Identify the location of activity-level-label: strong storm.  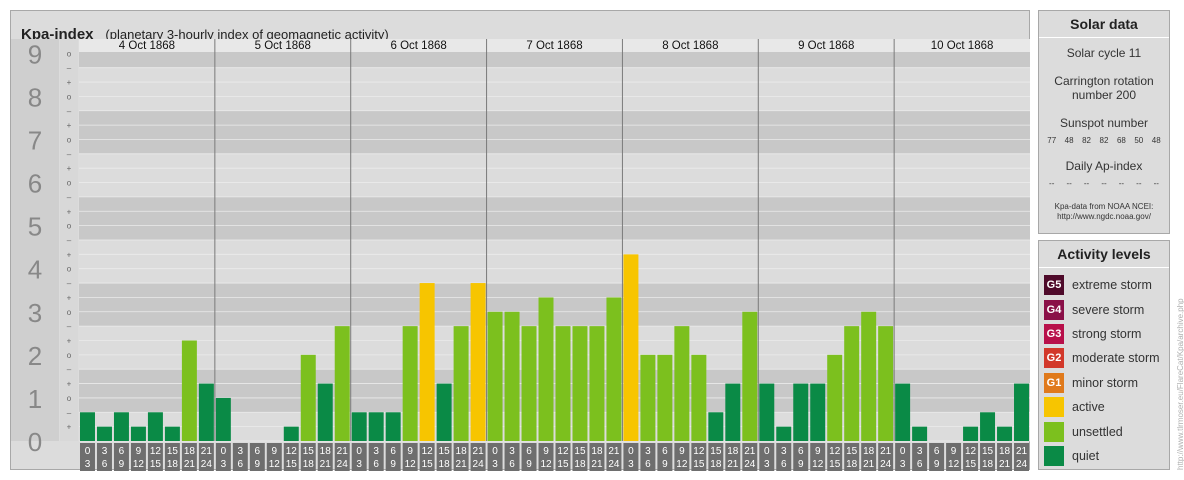
(1107, 333).